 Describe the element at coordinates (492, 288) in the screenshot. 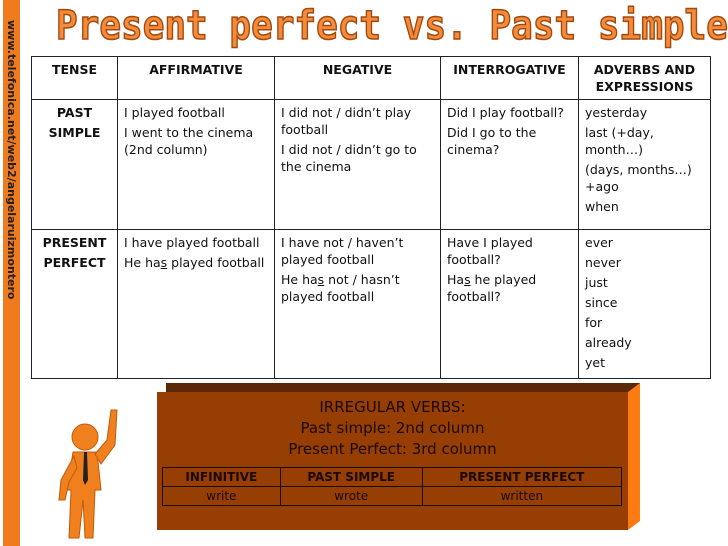

I see `text: he played football?` at that location.